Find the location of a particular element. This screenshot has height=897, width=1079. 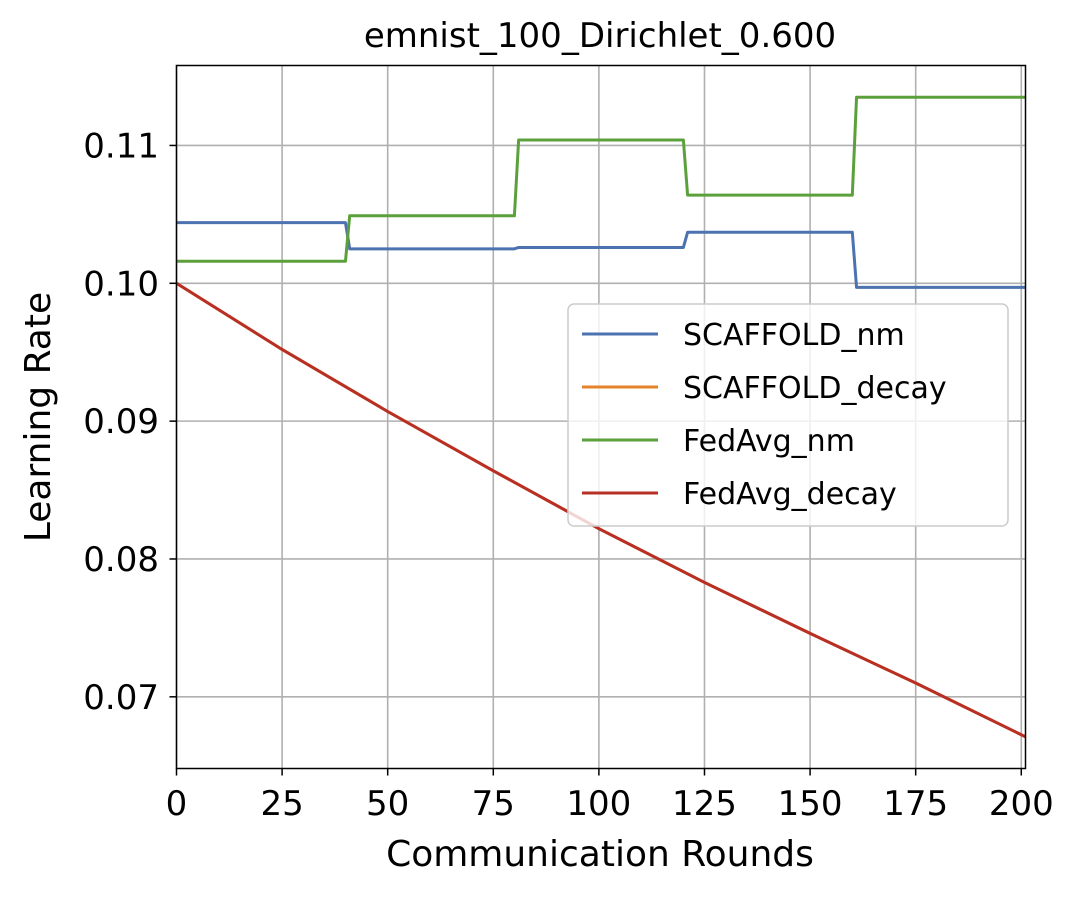

y-tick-label: 0.11 is located at coordinates (121, 146).